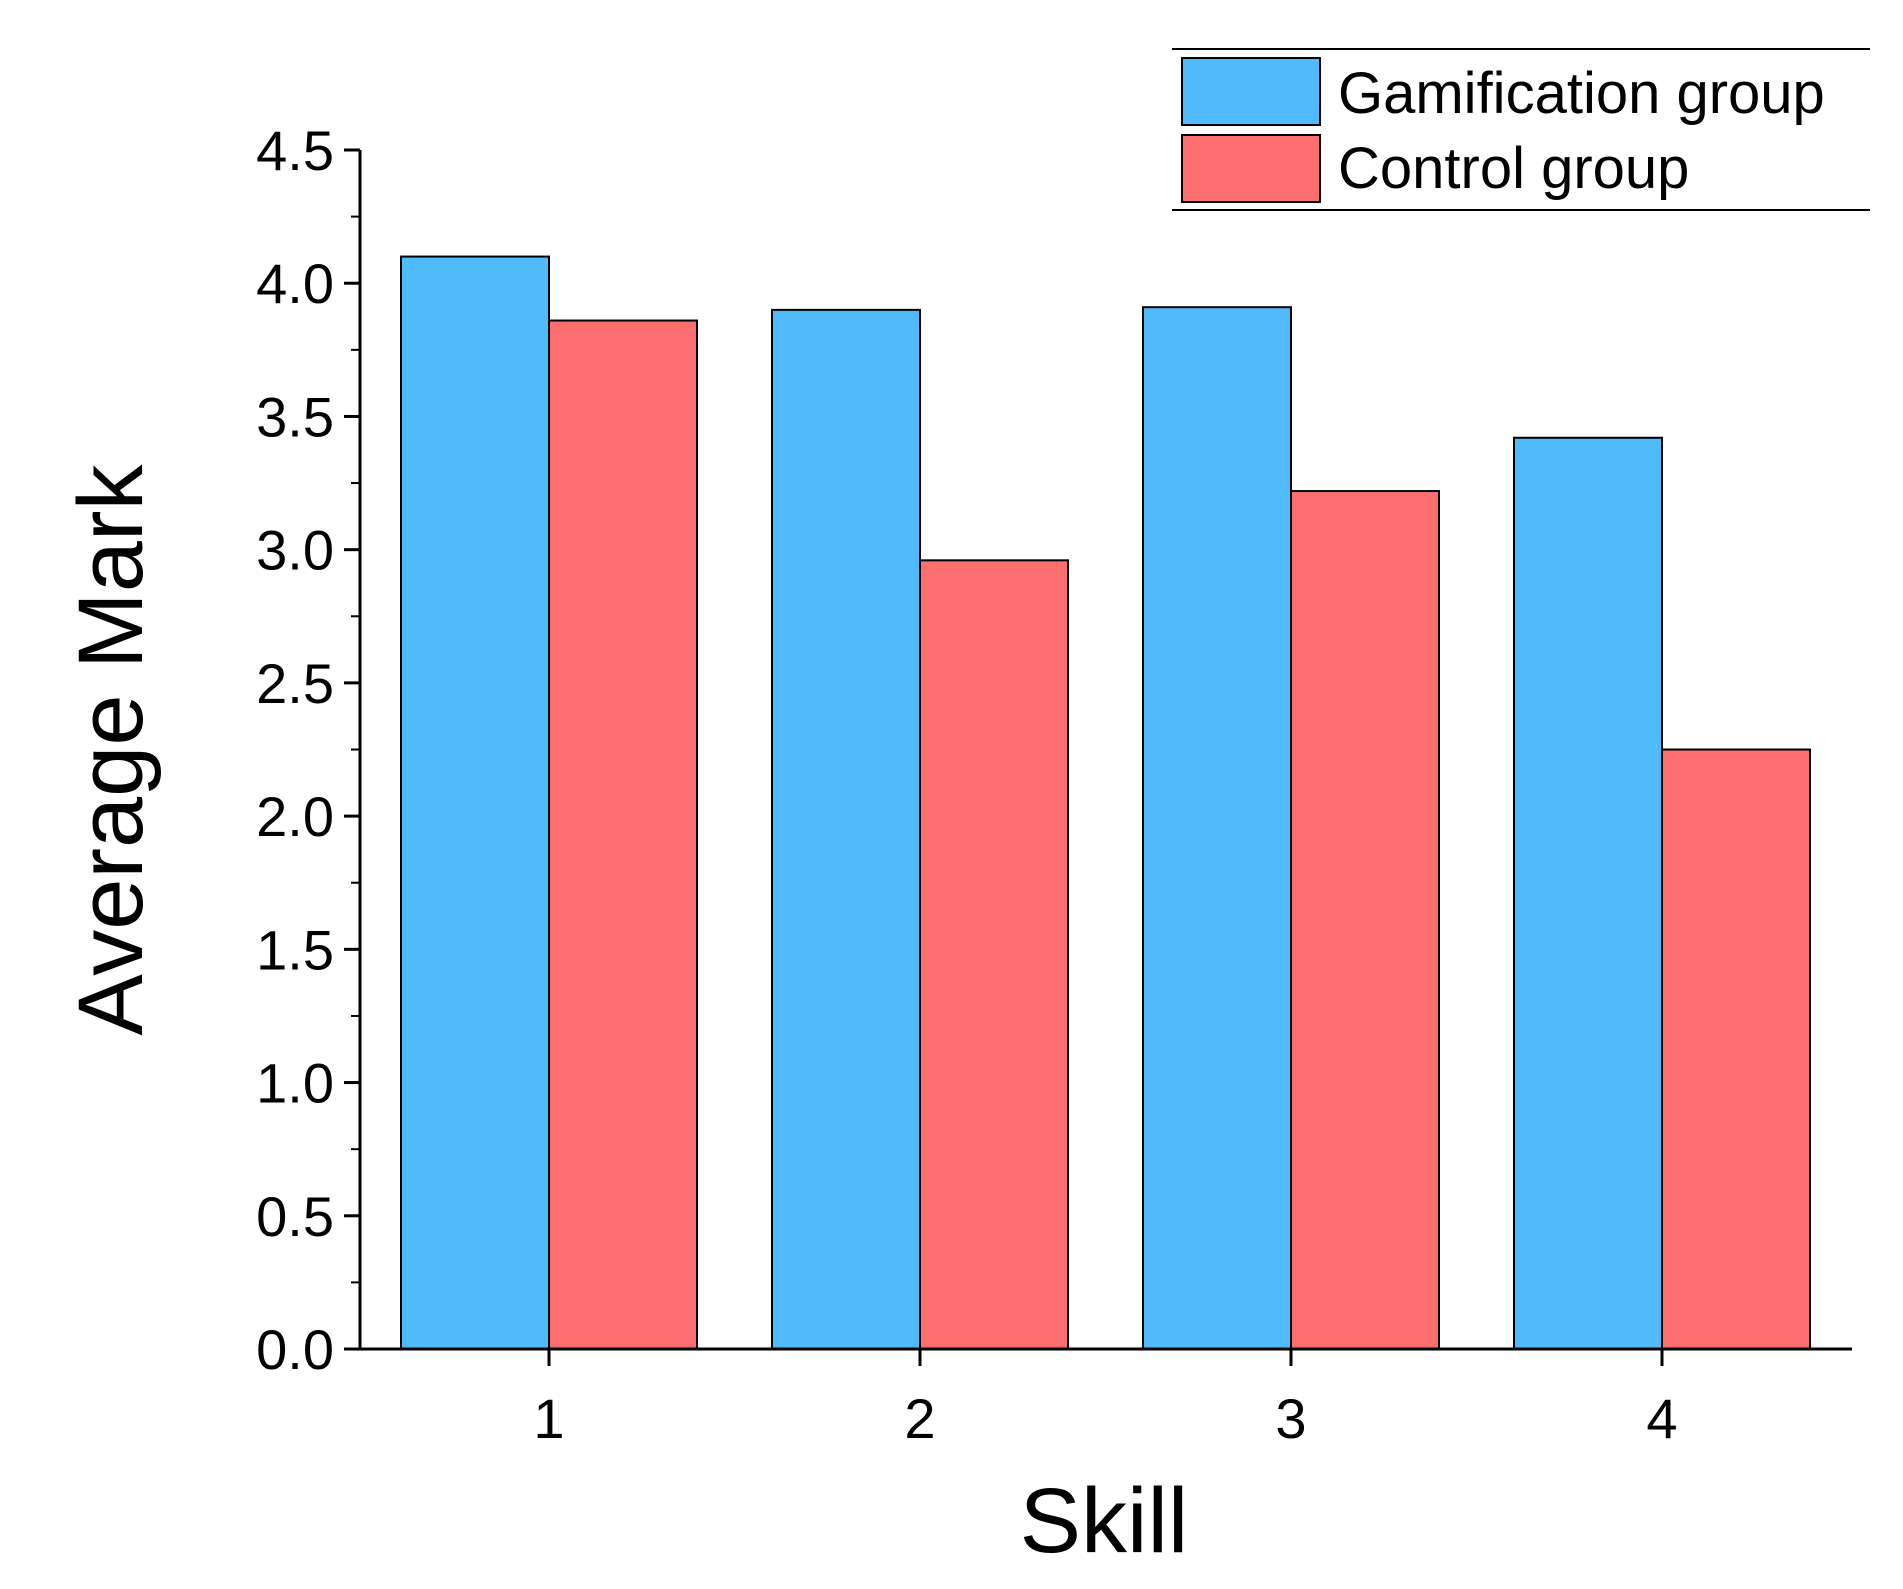 Image resolution: width=1903 pixels, height=1589 pixels. I want to click on x-tick-label: 3, so click(1290, 1418).